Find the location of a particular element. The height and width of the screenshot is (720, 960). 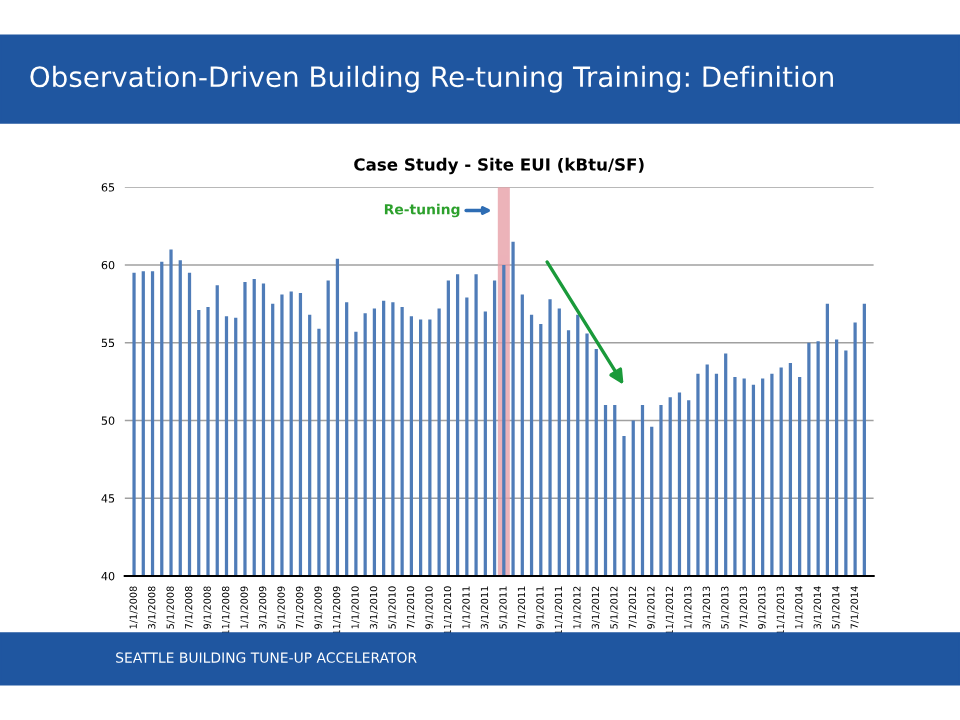

chart-subtitle: Case Study - Site EUI (kBtu/SF) is located at coordinates (499, 166).